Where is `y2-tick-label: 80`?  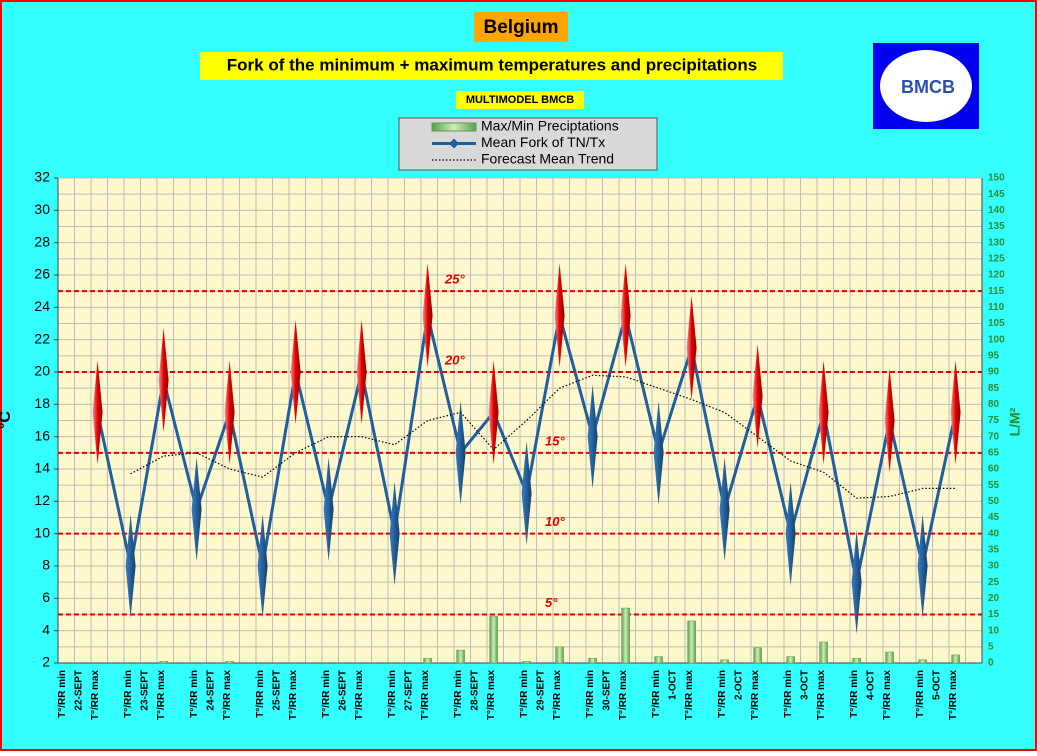 y2-tick-label: 80 is located at coordinates (994, 404).